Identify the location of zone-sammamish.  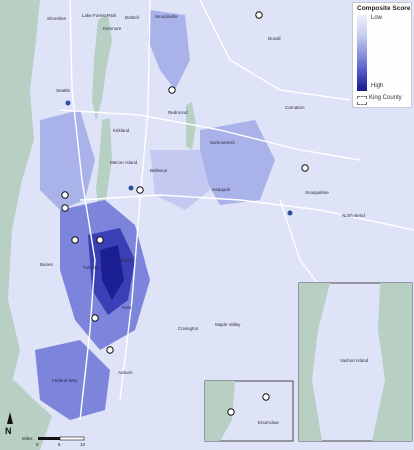
(237, 162).